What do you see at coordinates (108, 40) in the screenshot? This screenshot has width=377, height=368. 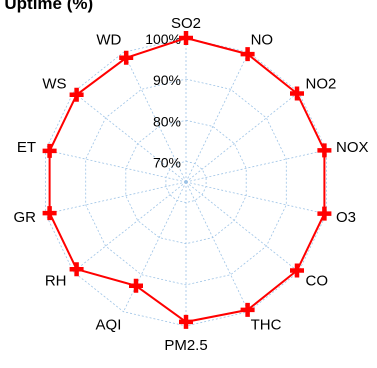 I see `category-label: WD` at bounding box center [108, 40].